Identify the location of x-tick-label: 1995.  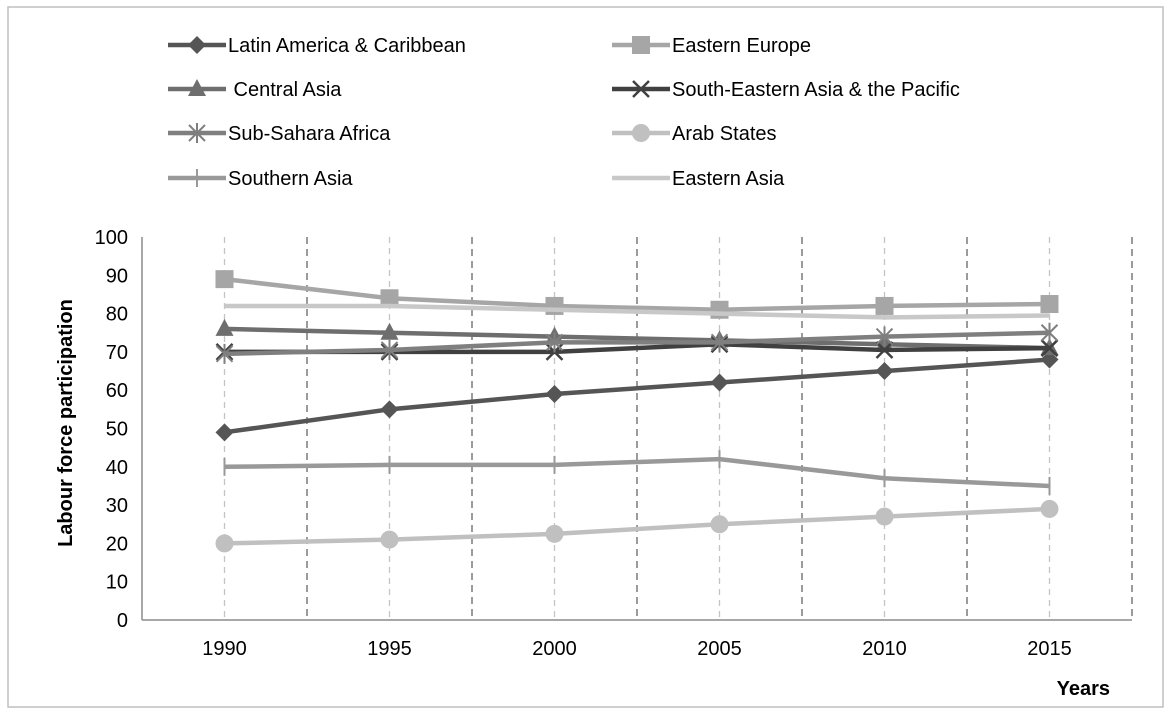
(389, 649).